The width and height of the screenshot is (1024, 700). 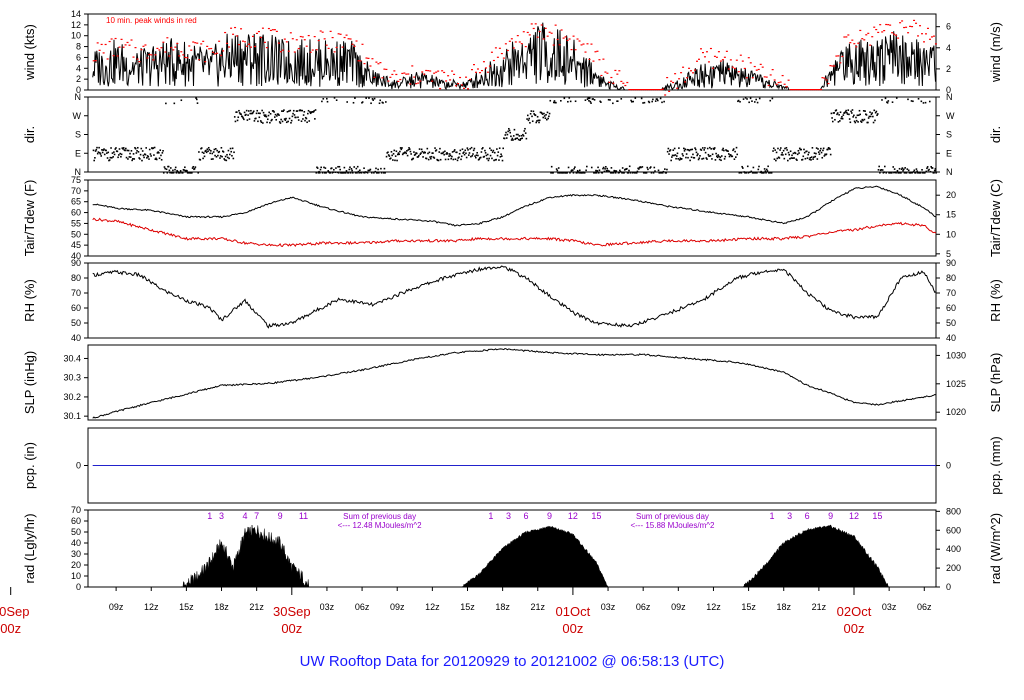 I want to click on time-tick-label: 12z, so click(x=432, y=607).